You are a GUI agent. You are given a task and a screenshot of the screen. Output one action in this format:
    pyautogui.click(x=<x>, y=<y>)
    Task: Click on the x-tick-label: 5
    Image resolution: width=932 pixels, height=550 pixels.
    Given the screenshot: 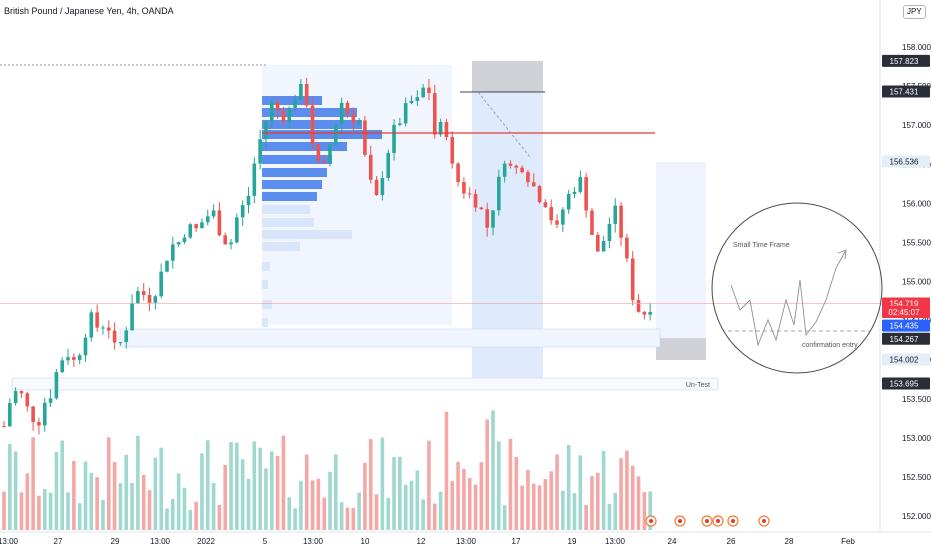 What is the action you would take?
    pyautogui.click(x=265, y=541)
    